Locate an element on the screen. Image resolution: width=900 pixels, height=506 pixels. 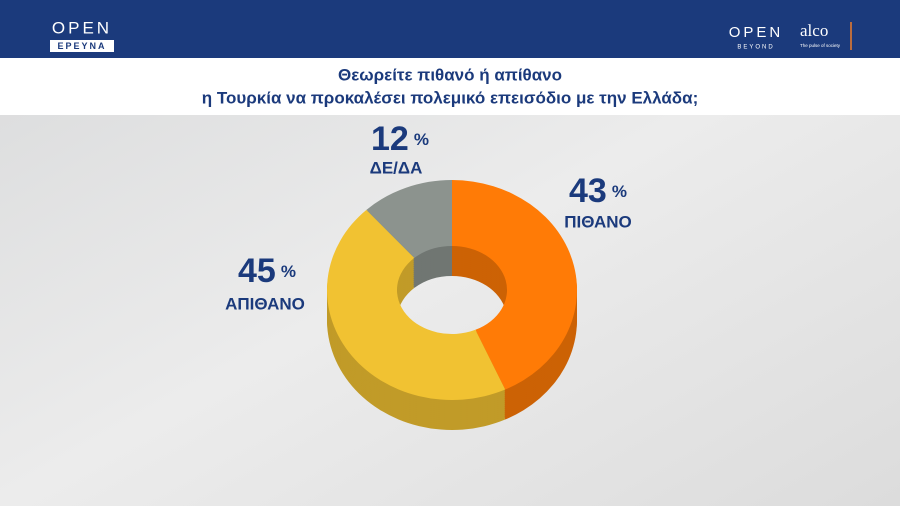
logo-sub: BEYOND is located at coordinates (755, 48).